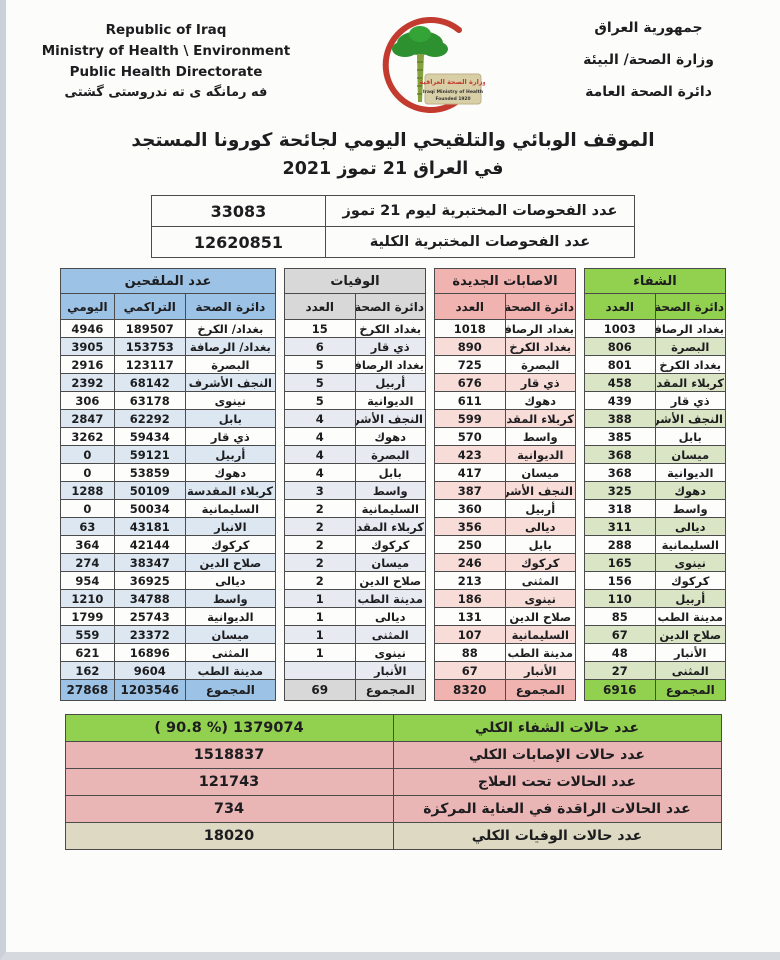 The image size is (780, 960). I want to click on value-cell: 306, so click(87, 400).